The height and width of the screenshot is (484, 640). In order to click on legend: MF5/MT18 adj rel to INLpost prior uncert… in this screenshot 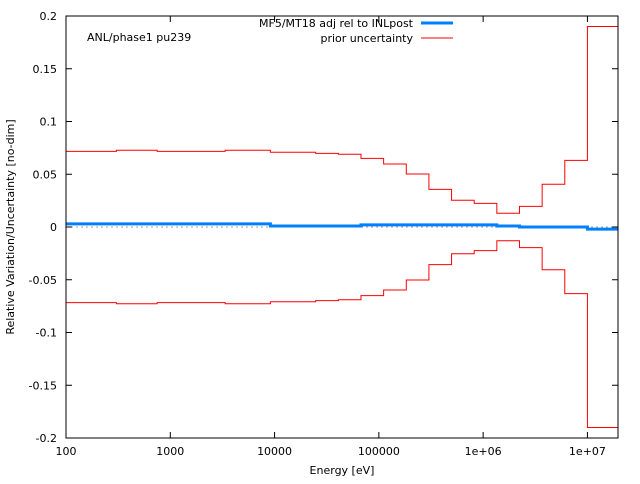, I will do `click(356, 31)`.